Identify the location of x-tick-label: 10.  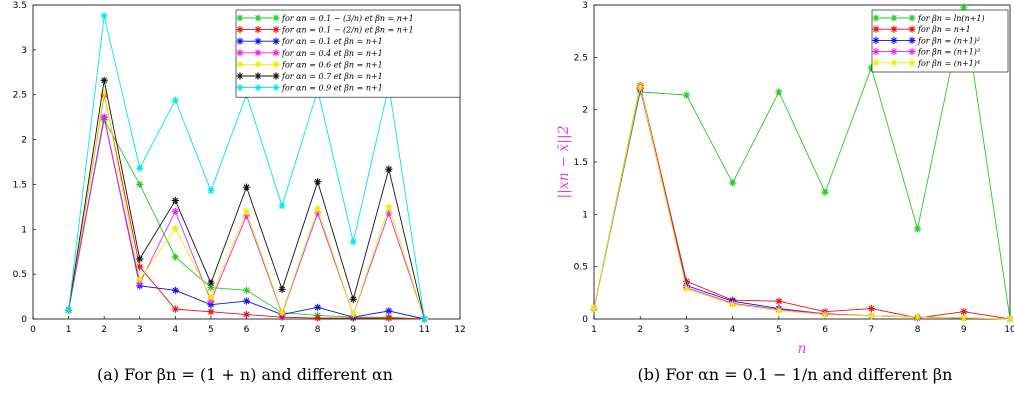
(1009, 330).